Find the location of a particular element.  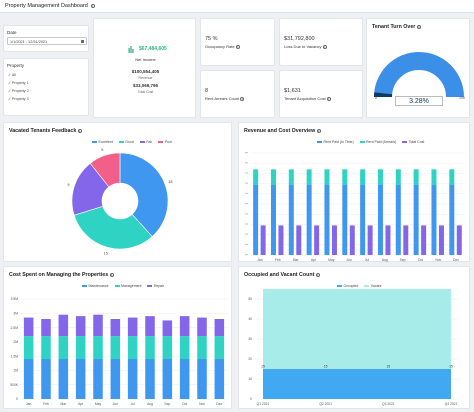

legend-item: Fair is located at coordinates (145, 142).